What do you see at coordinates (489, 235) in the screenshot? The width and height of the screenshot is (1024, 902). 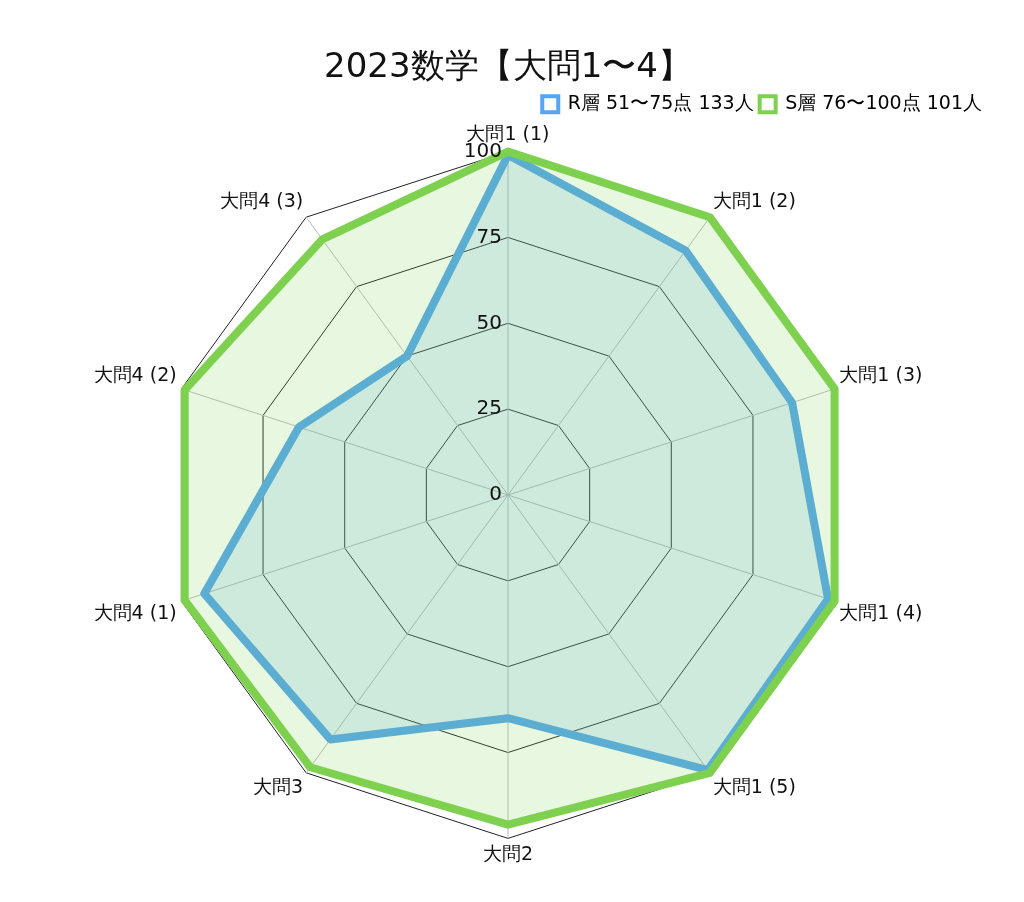 I see `y-tick-label: 75` at bounding box center [489, 235].